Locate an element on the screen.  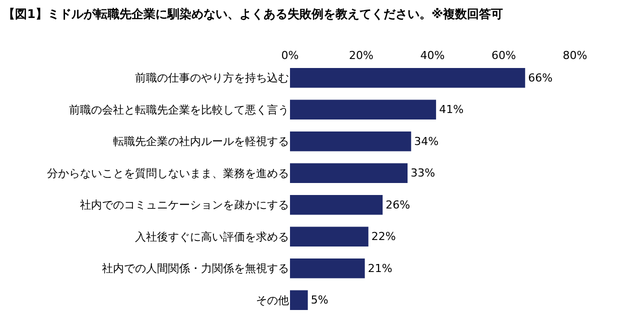
data-label: 22% is located at coordinates (383, 237).